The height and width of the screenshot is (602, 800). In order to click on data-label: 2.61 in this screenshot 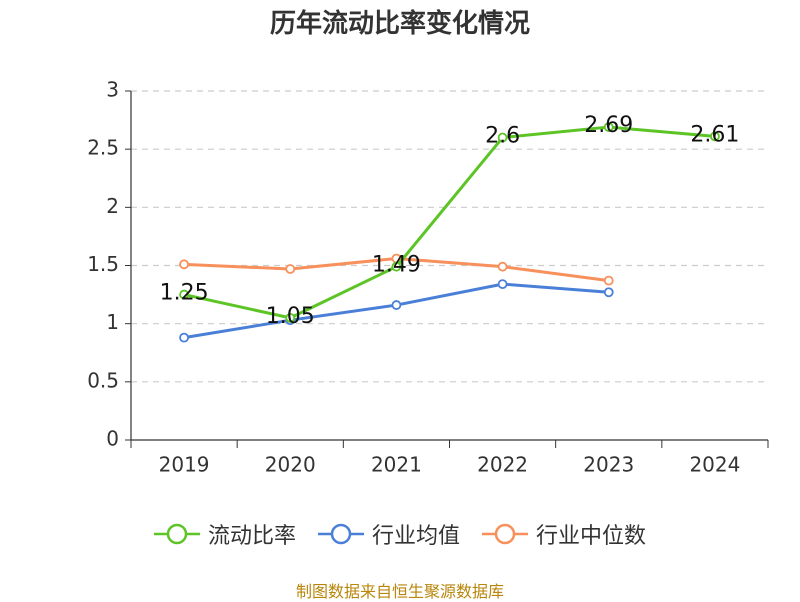, I will do `click(714, 134)`.